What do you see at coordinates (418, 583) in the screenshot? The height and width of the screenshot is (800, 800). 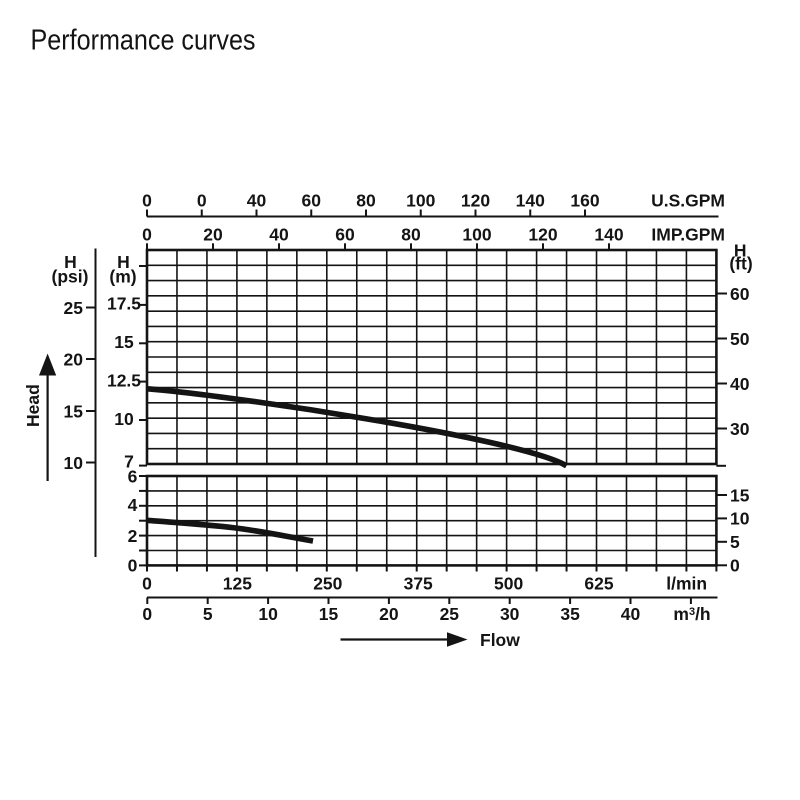 I see `svg-text: 375` at bounding box center [418, 583].